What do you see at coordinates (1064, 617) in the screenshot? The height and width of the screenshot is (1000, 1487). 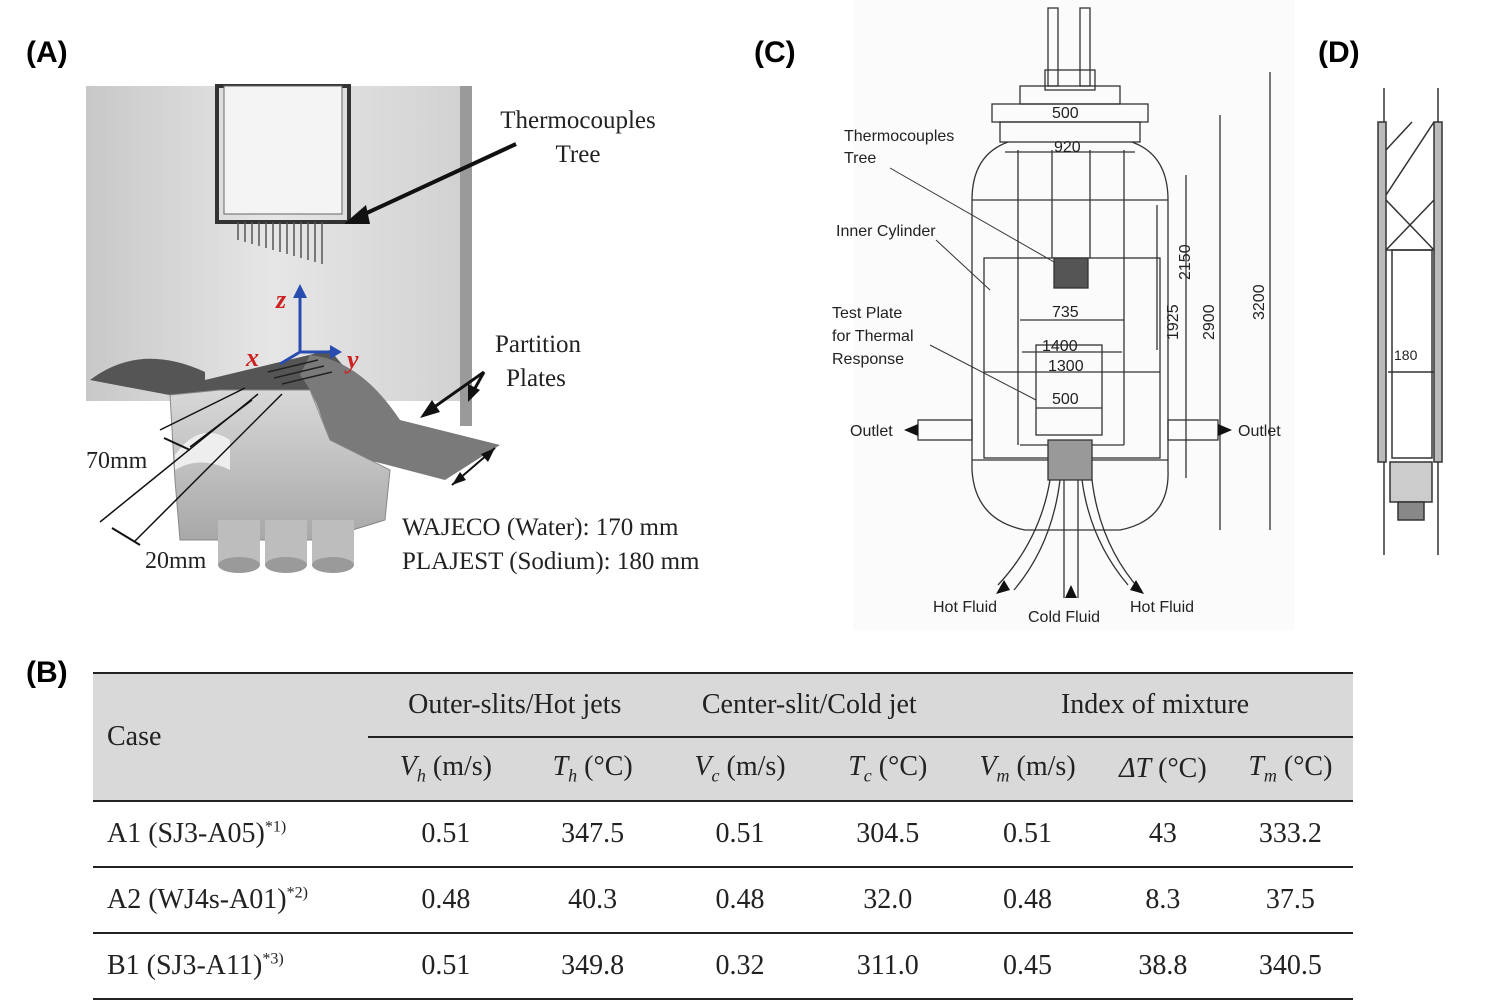 I see `cold-fluid-label: Cold Fluid` at bounding box center [1064, 617].